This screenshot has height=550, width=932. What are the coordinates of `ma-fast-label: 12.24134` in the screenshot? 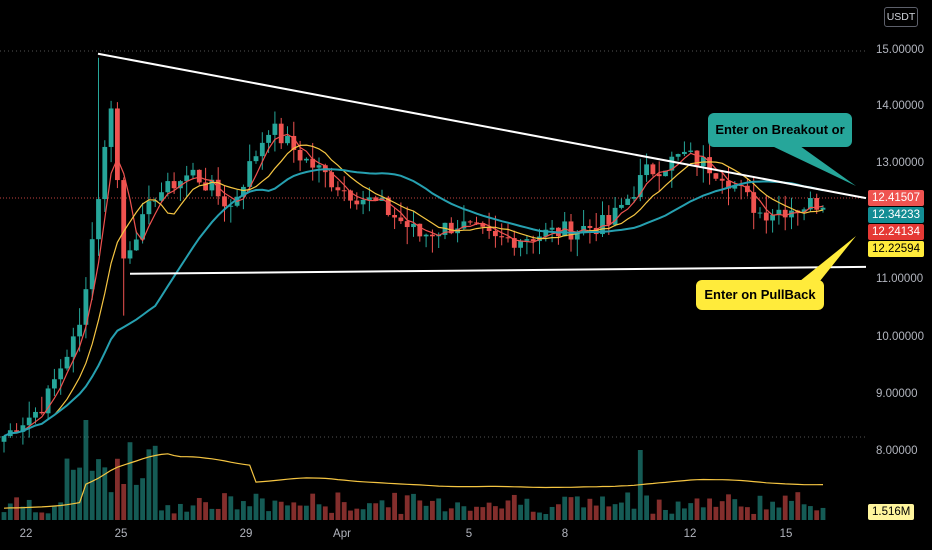 It's located at (896, 232).